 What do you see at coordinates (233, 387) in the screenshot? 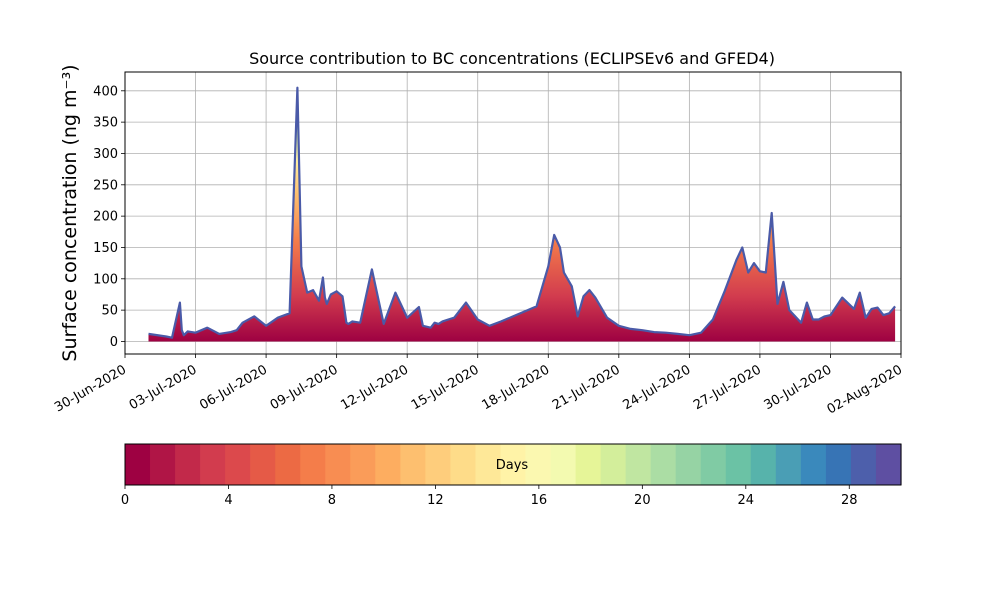
I see `x-tick-label: 06-Jul-2020` at bounding box center [233, 387].